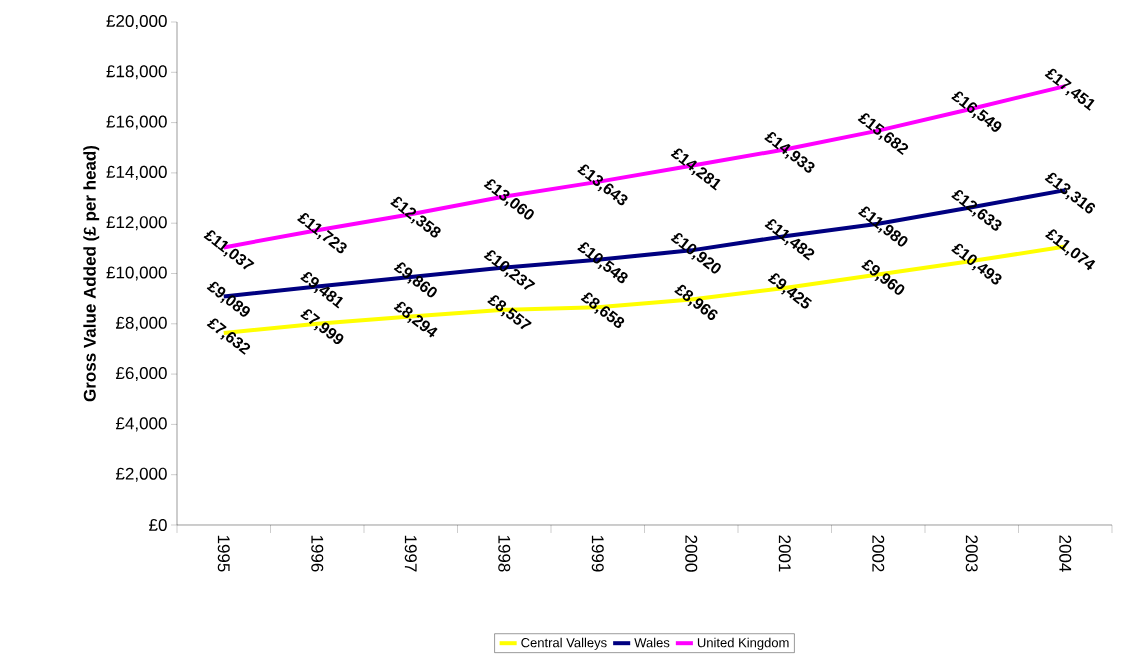 This screenshot has height=664, width=1125. I want to click on x-tick-label: 1999, so click(597, 553).